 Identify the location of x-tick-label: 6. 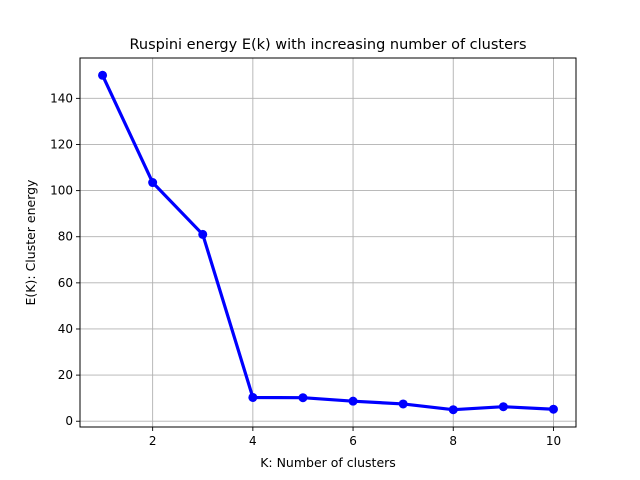
(353, 441).